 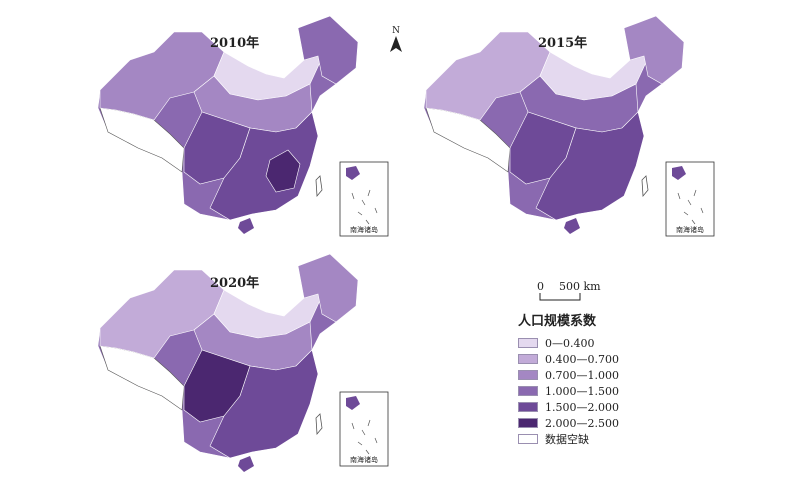 What do you see at coordinates (580, 286) in the screenshot?
I see `scale-distance: 500 km` at bounding box center [580, 286].